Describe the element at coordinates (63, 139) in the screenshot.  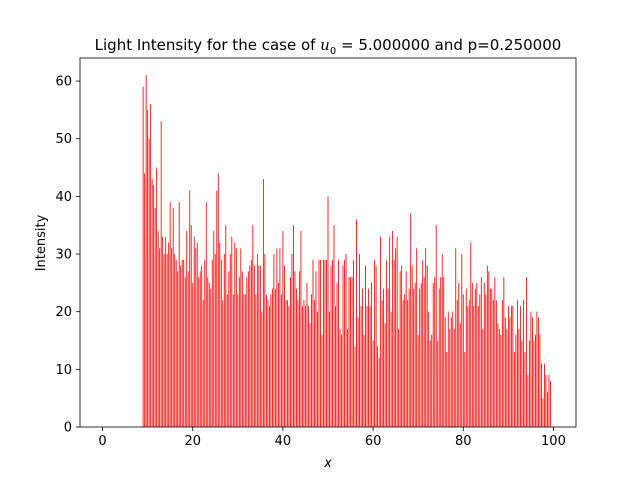
I see `y-tick-label: 50` at that location.